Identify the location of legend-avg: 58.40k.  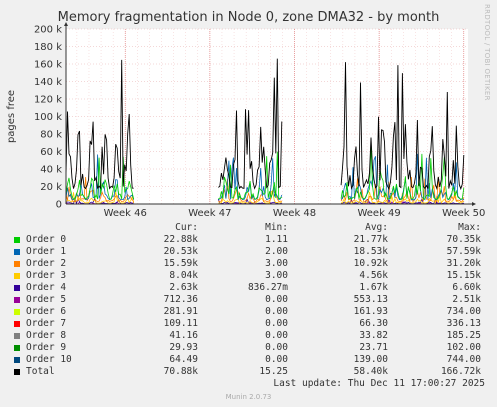
(370, 371).